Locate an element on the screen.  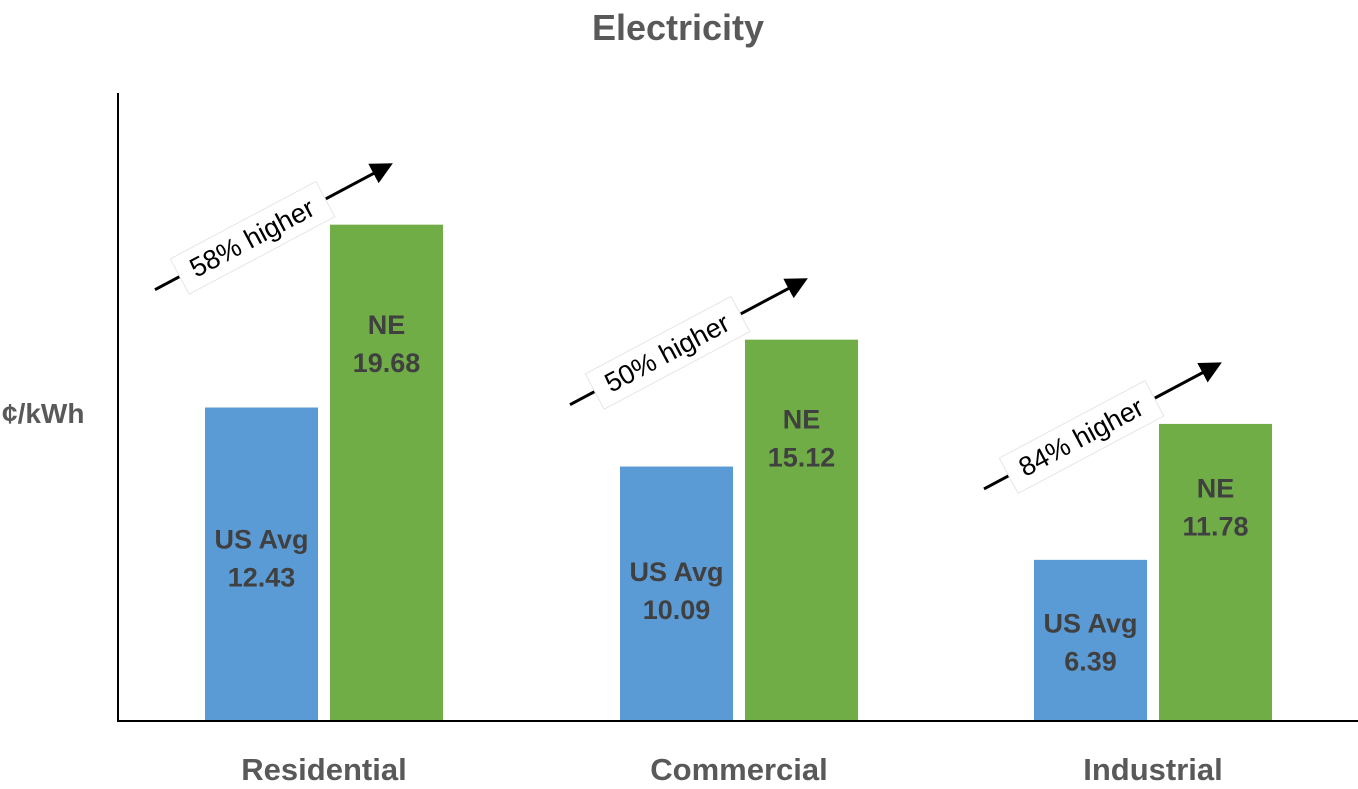
x-tick-label: Commercial is located at coordinates (738, 769).